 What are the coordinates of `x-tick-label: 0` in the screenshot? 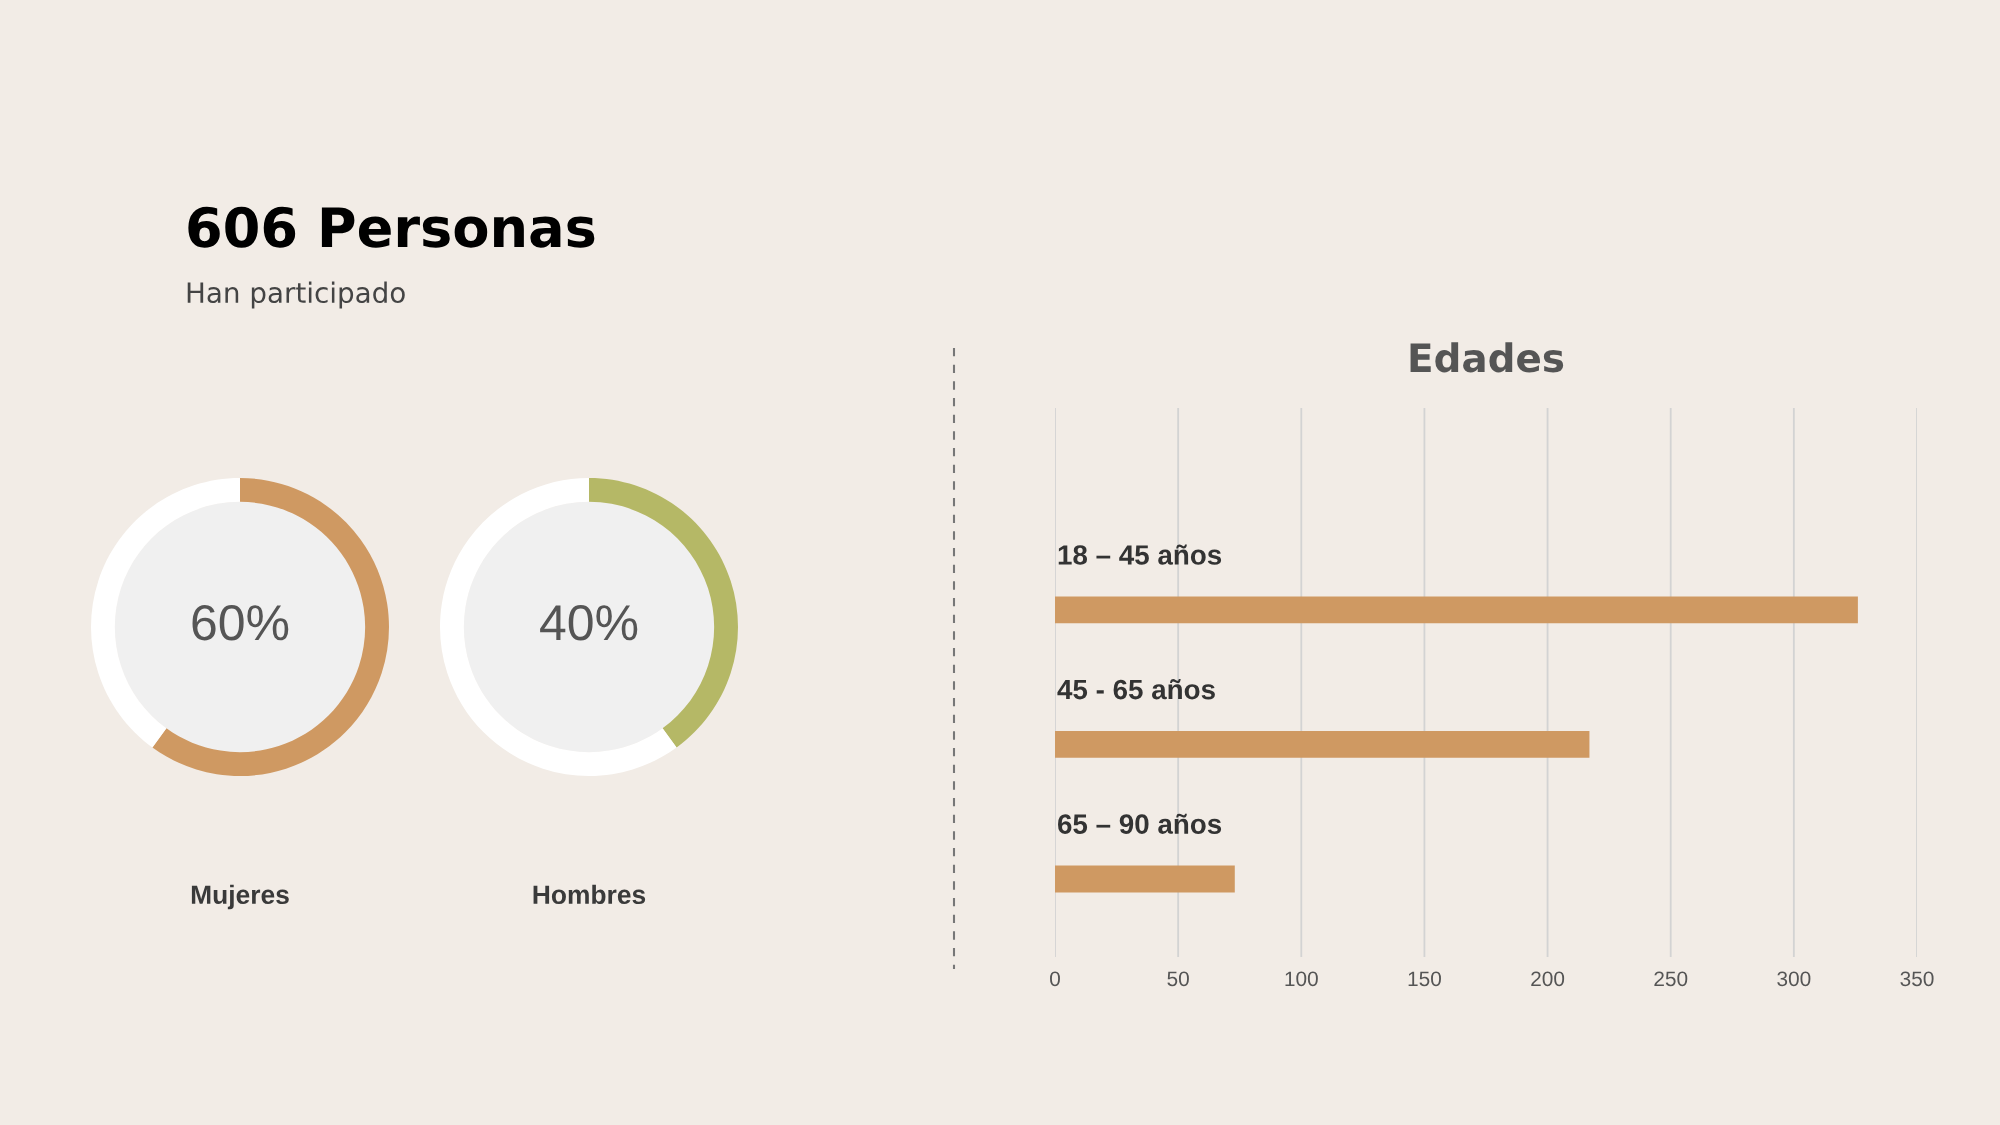 It's located at (1055, 979).